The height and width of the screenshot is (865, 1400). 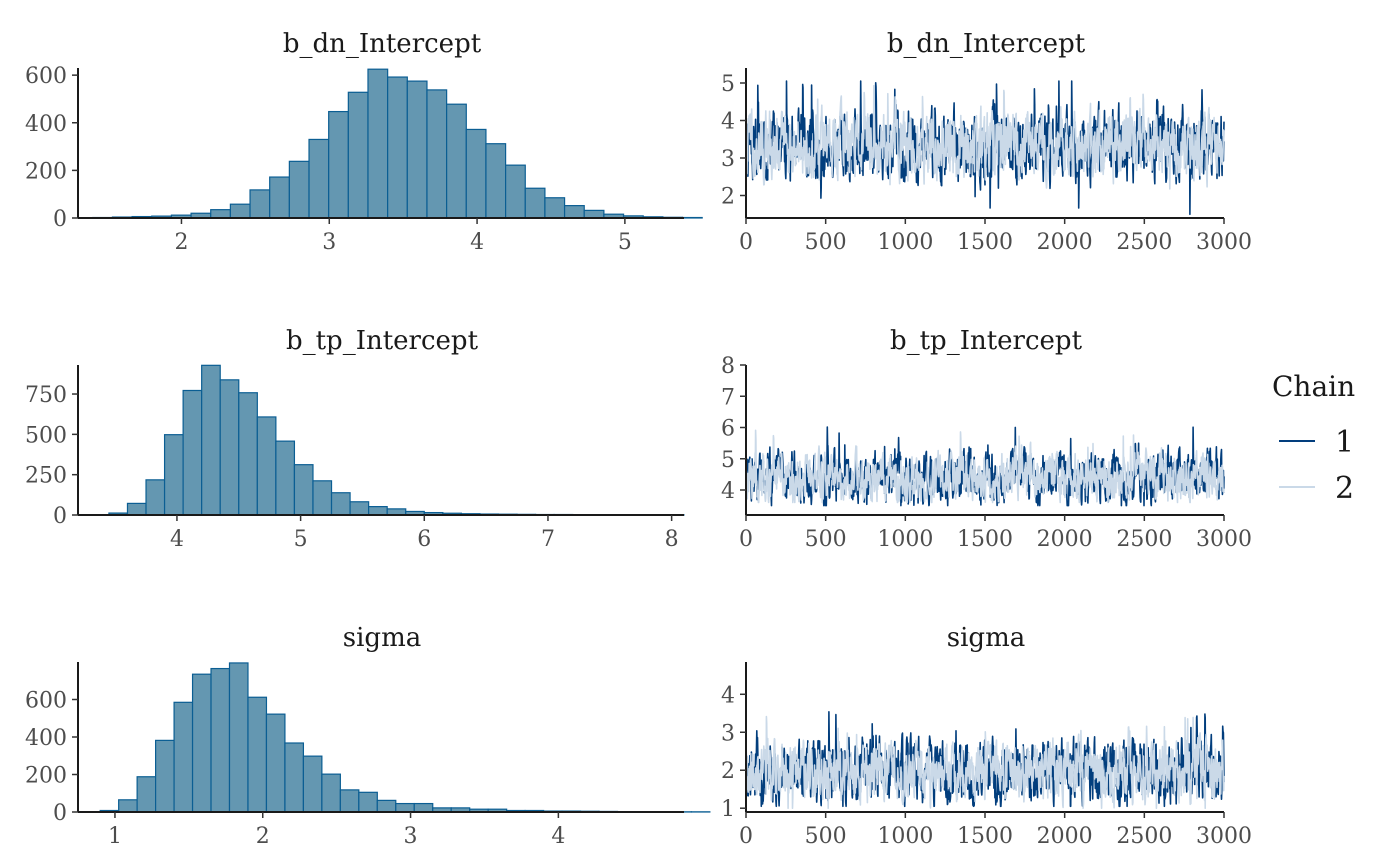 What do you see at coordinates (728, 366) in the screenshot?
I see `y-tick-label: 8` at bounding box center [728, 366].